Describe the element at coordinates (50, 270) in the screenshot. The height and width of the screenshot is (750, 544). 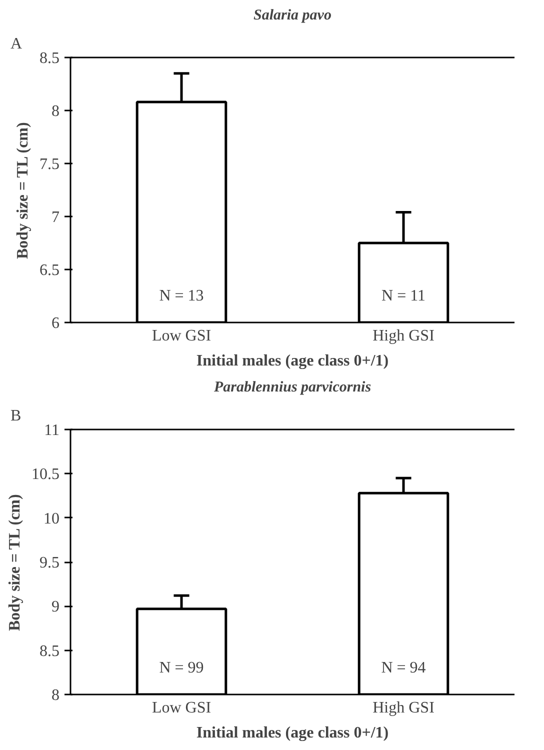
I see `y-tick-label: 6.5` at that location.